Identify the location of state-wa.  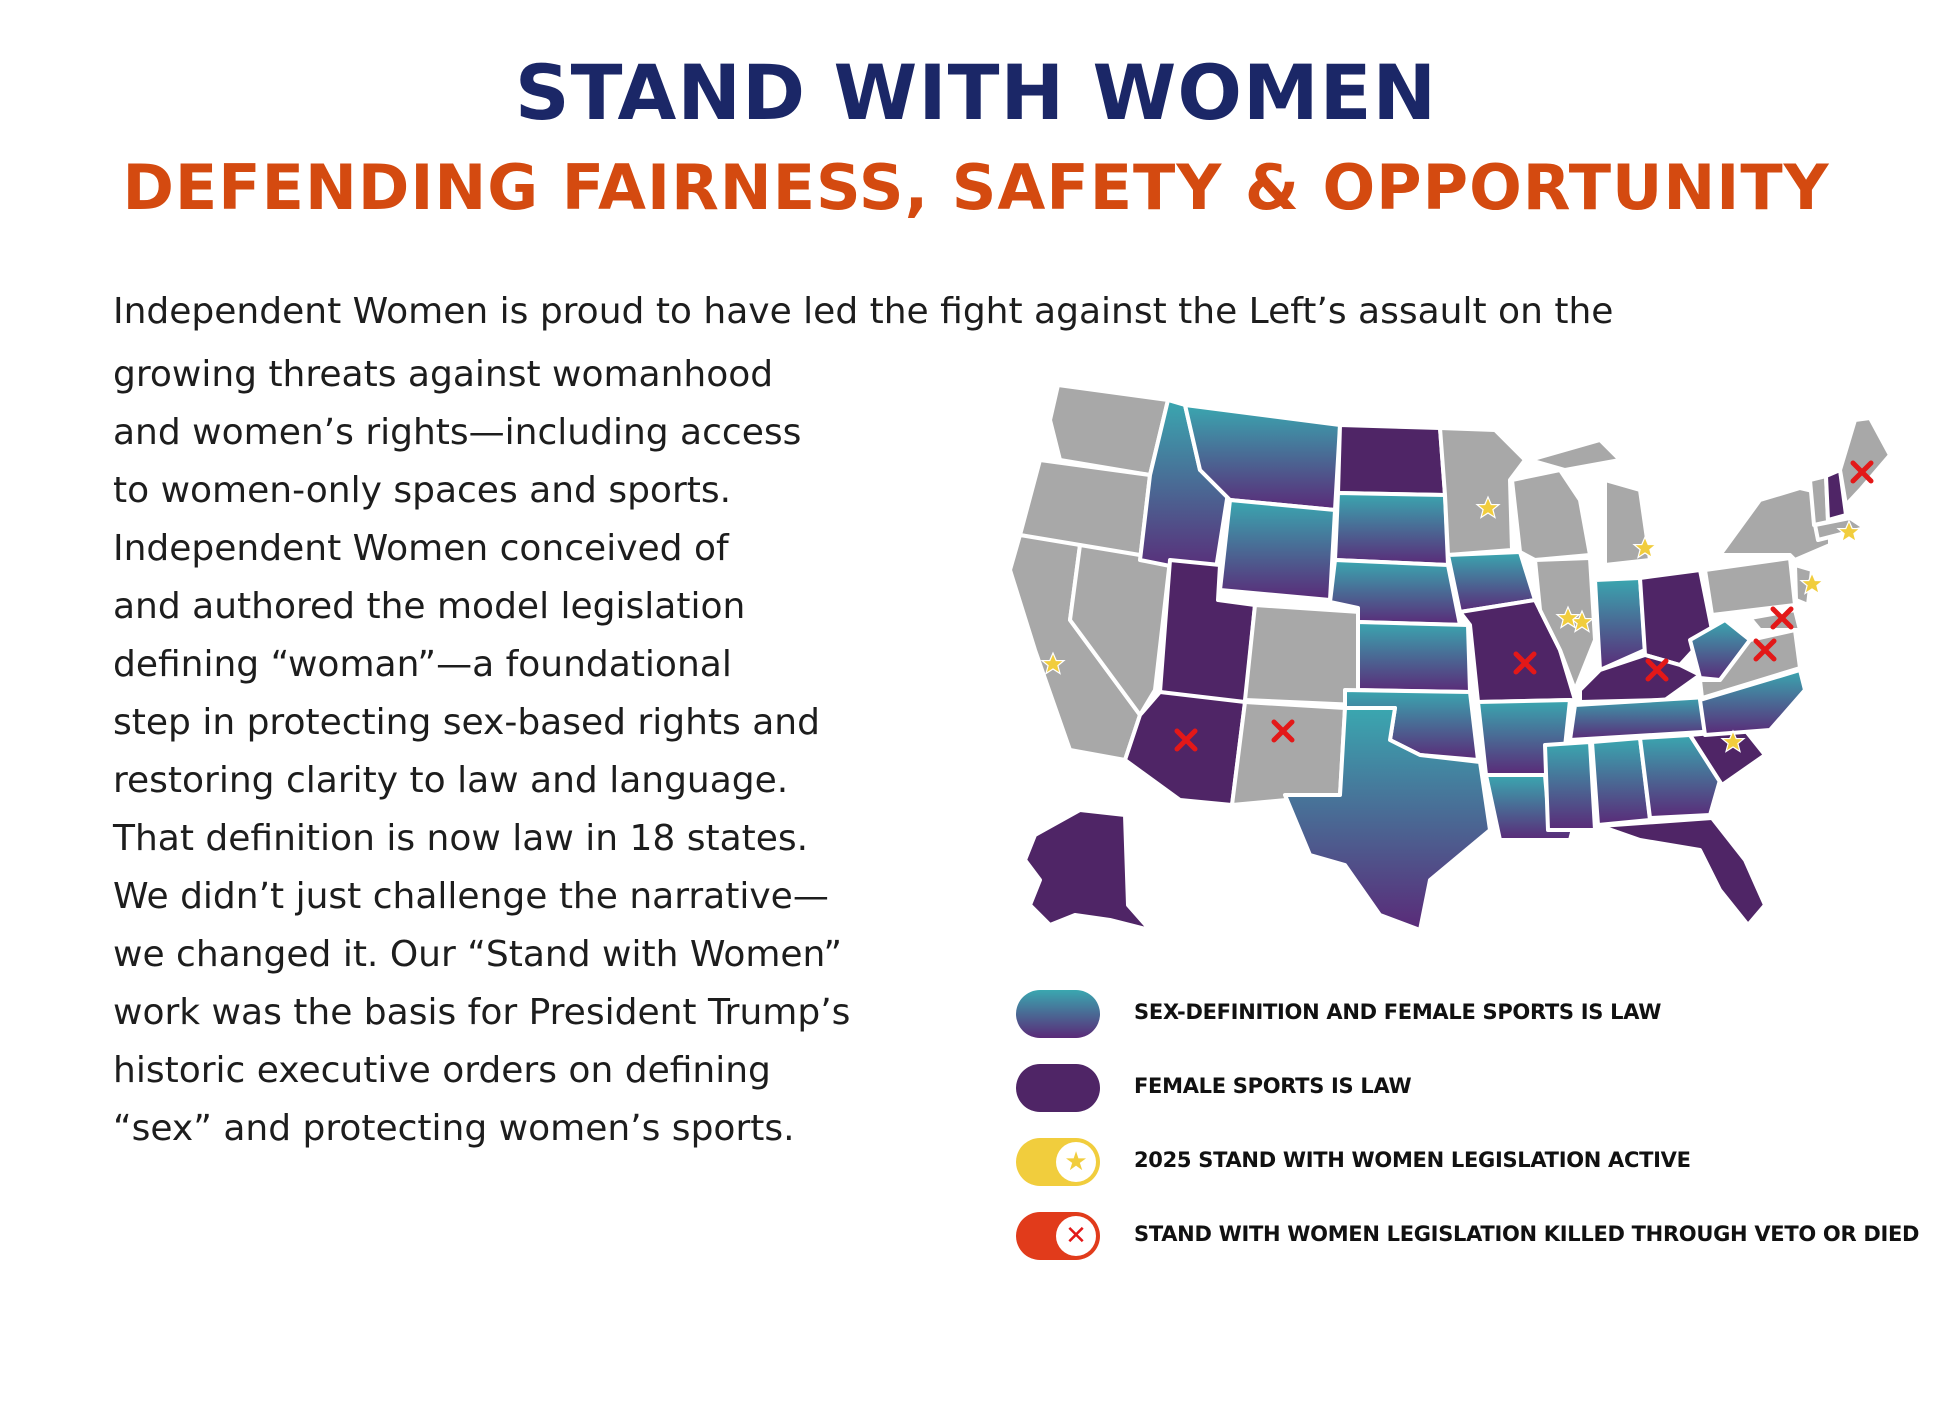
(1109, 430).